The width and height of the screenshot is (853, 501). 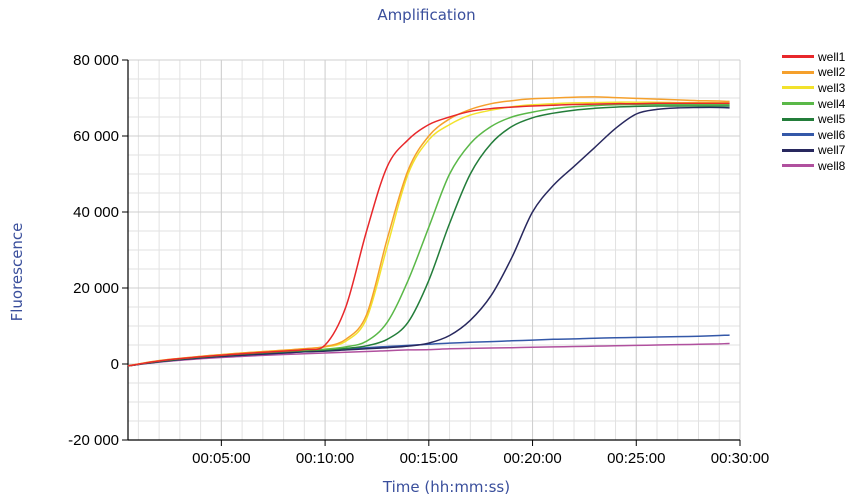 What do you see at coordinates (221, 458) in the screenshot?
I see `x-tick-label: 00:05:00` at bounding box center [221, 458].